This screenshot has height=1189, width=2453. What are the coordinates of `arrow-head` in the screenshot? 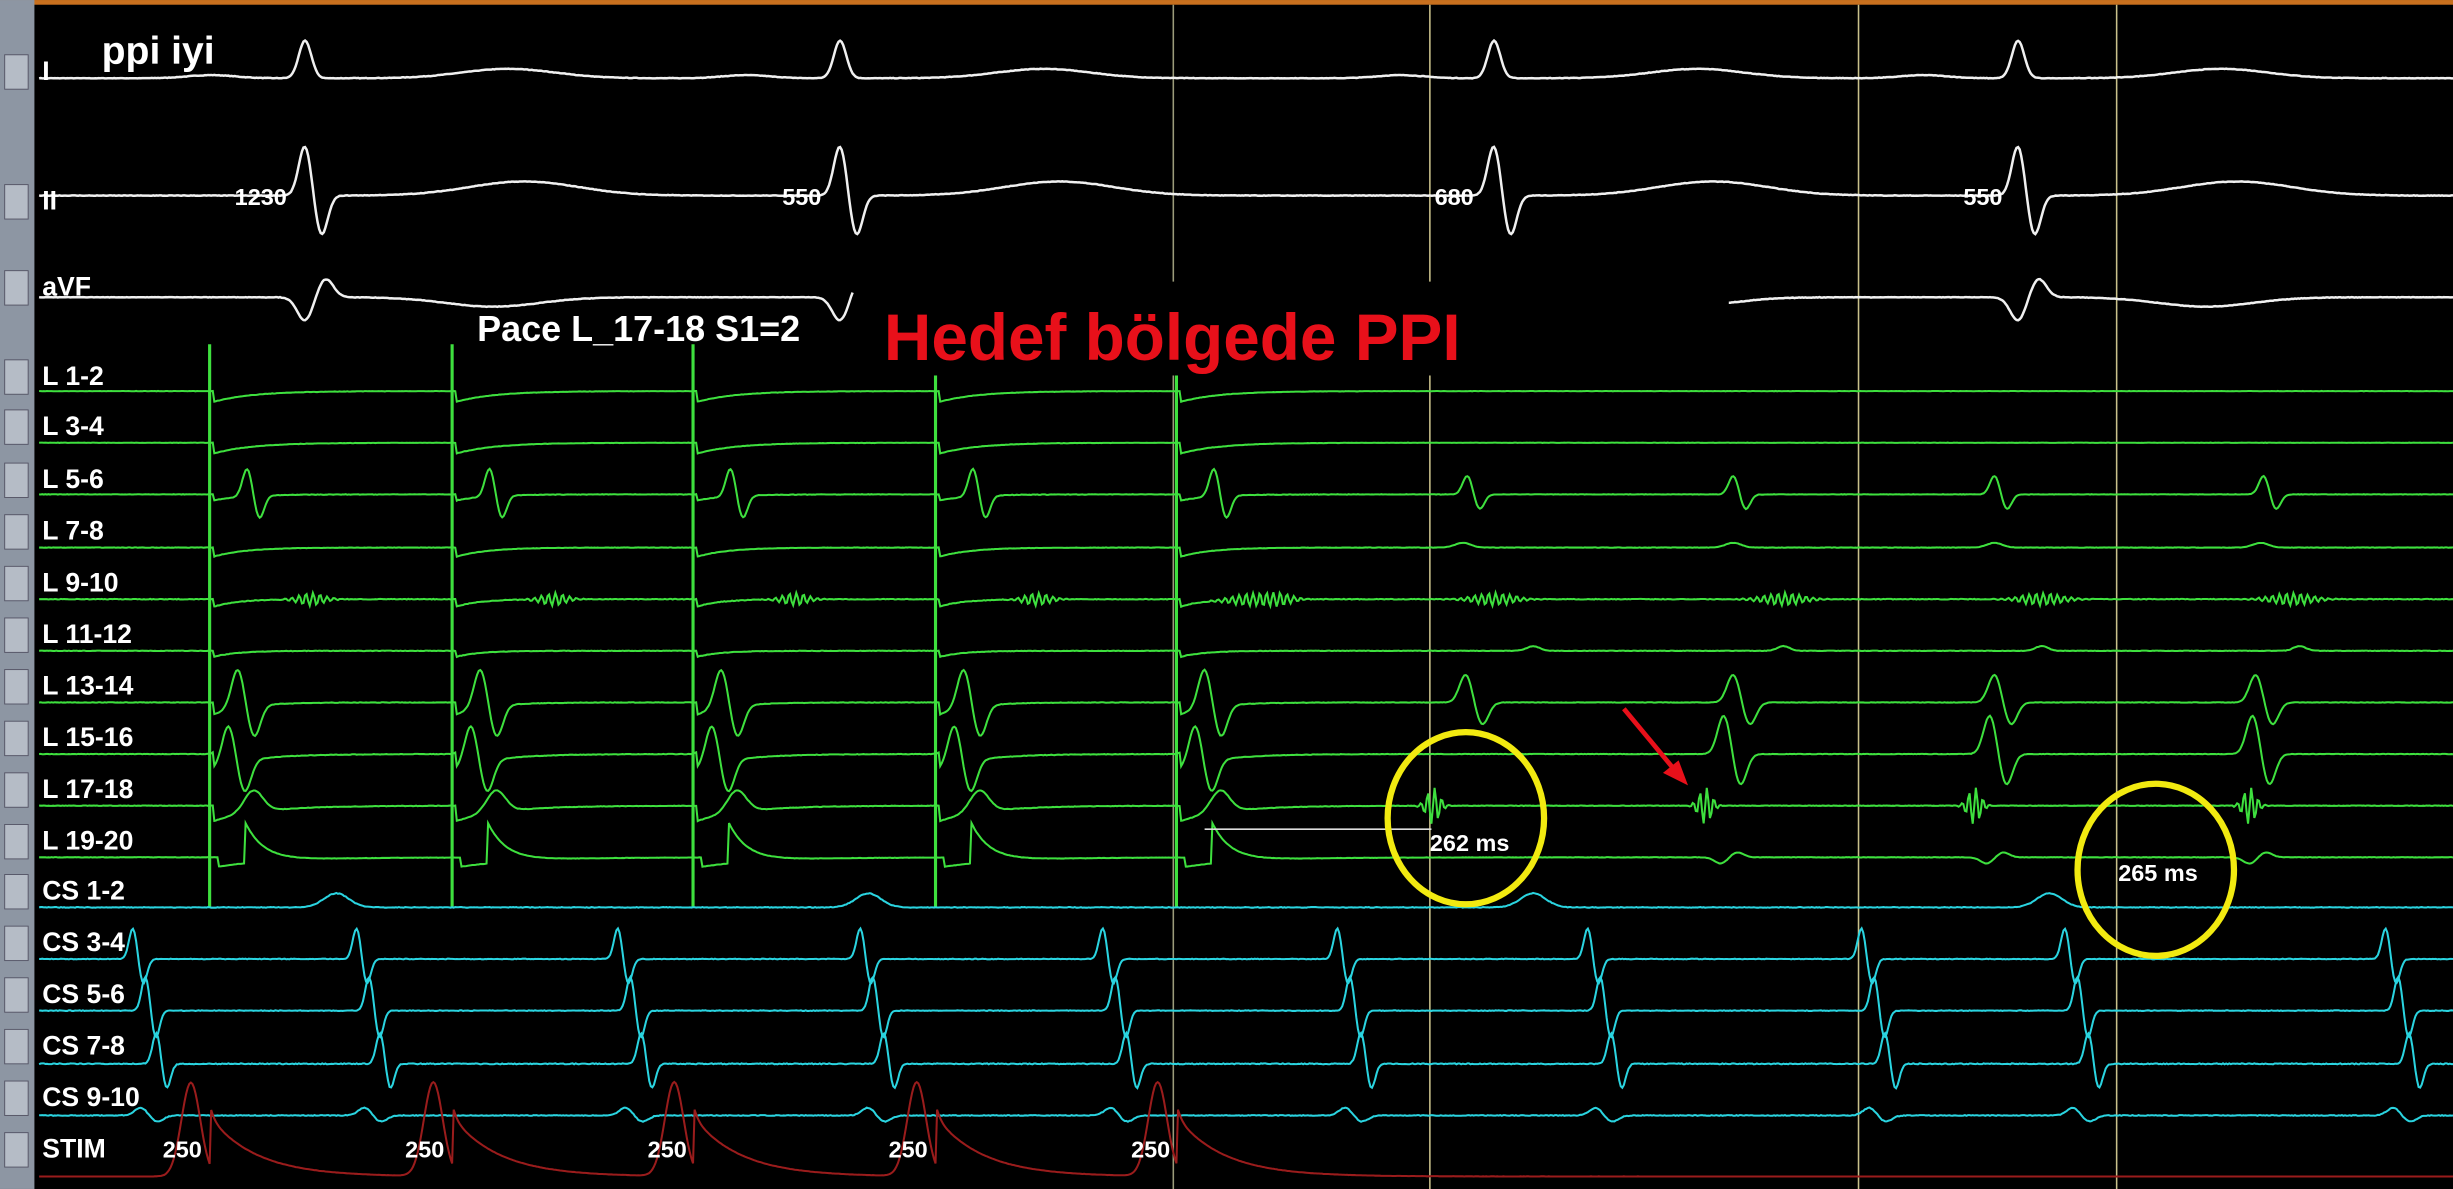 It's located at (1675, 773).